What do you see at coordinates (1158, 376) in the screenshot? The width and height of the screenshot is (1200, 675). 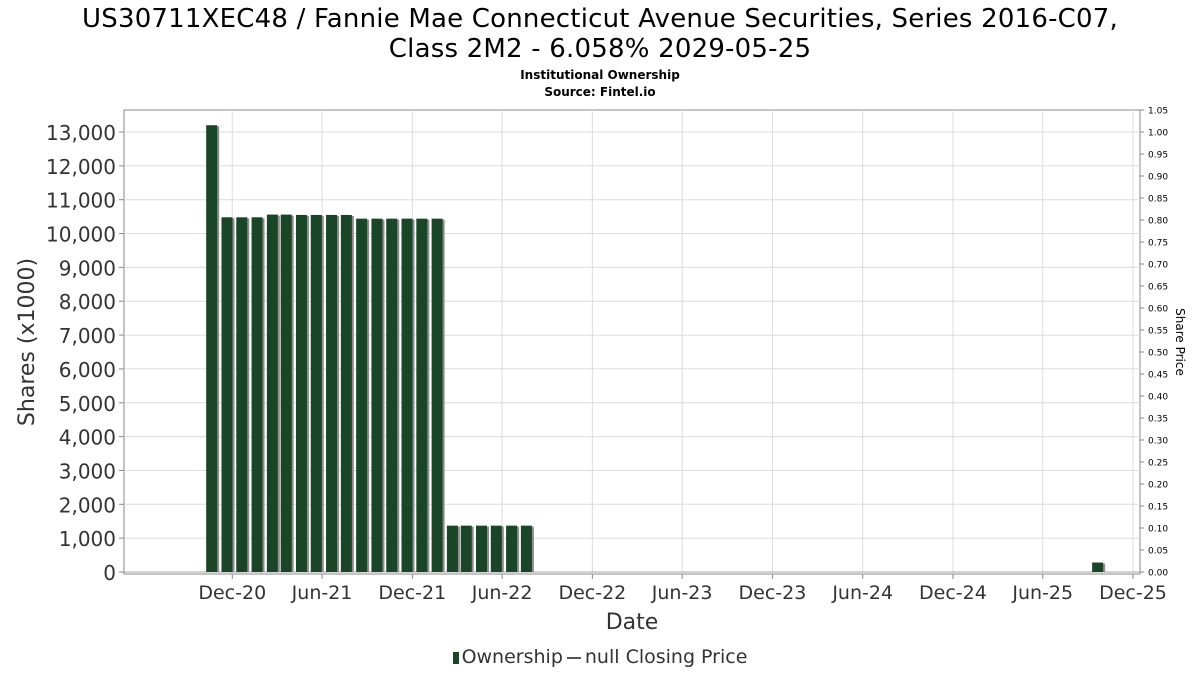 I see `y2-tick-label: 0.45` at bounding box center [1158, 376].